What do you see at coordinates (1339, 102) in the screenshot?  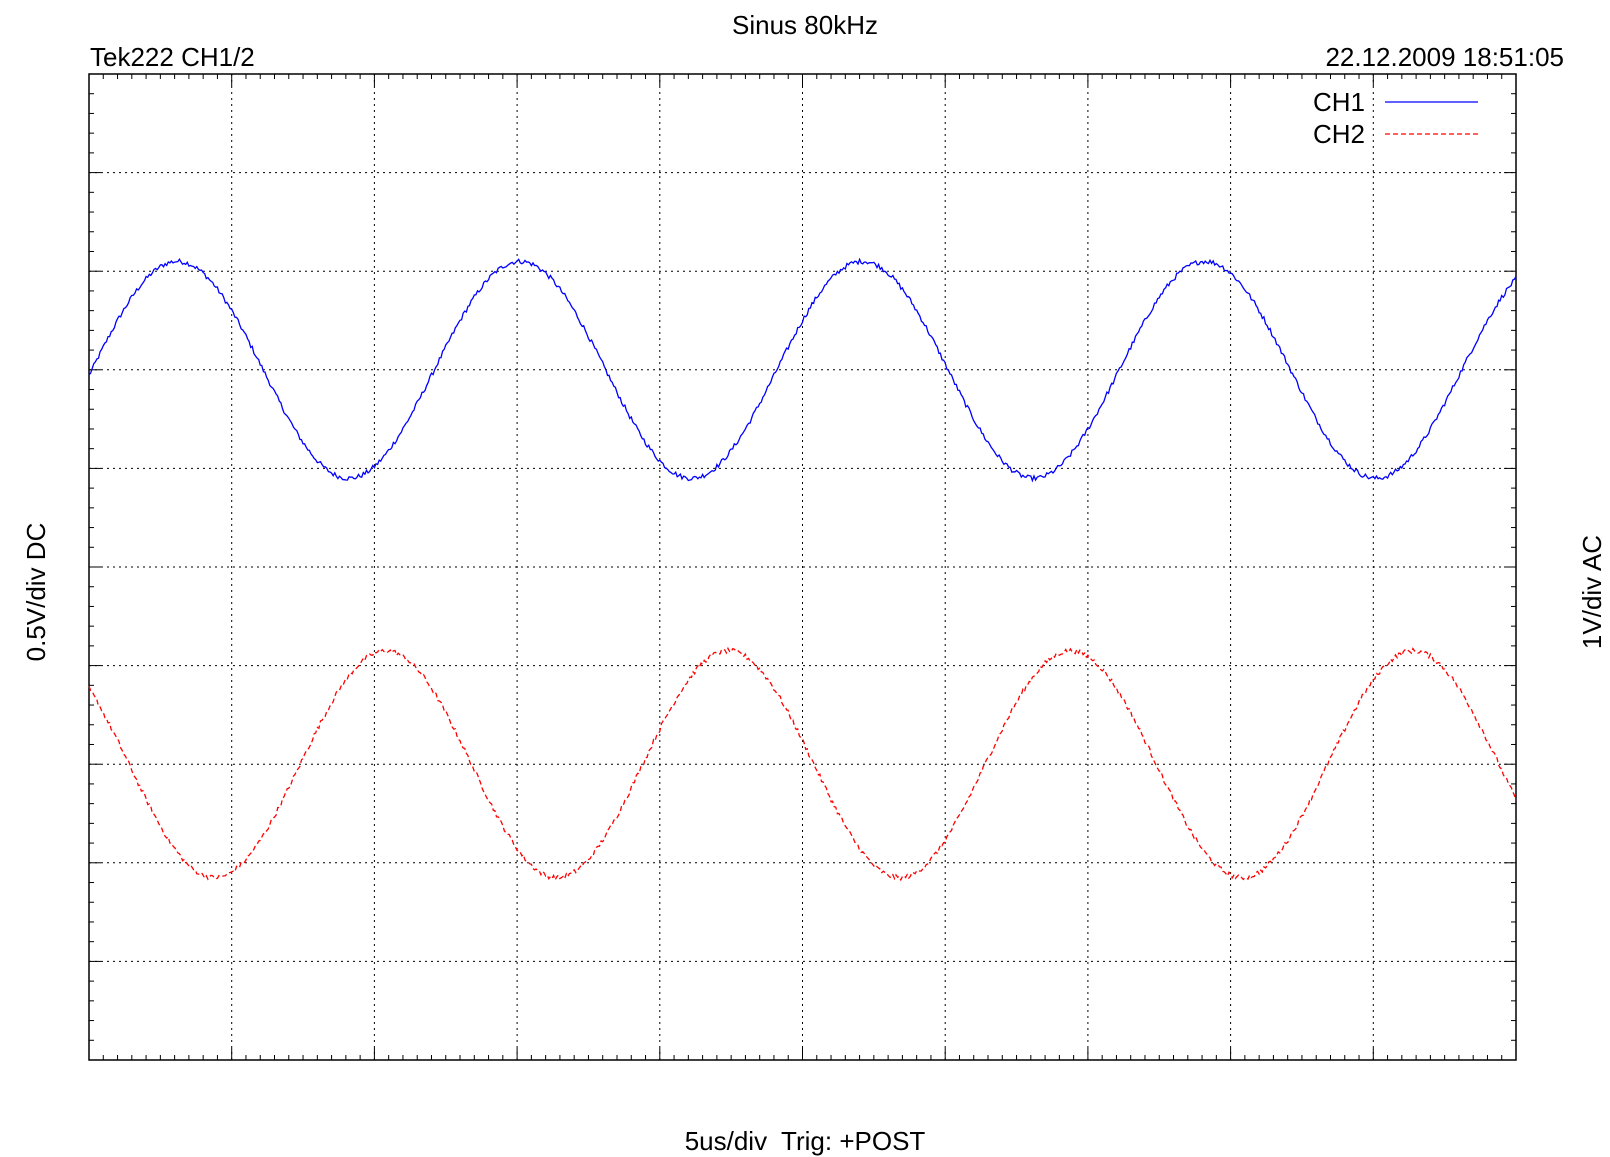 I see `legend-label-ch1: CH1` at bounding box center [1339, 102].